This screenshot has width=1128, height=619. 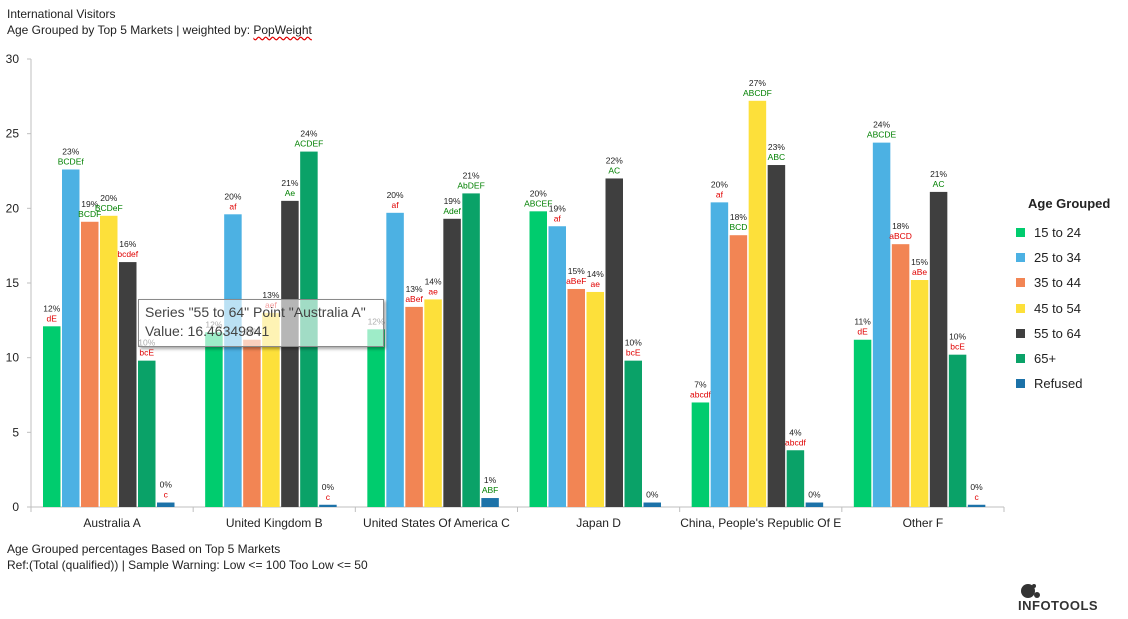 What do you see at coordinates (862, 332) in the screenshot?
I see `significance-label: dE` at bounding box center [862, 332].